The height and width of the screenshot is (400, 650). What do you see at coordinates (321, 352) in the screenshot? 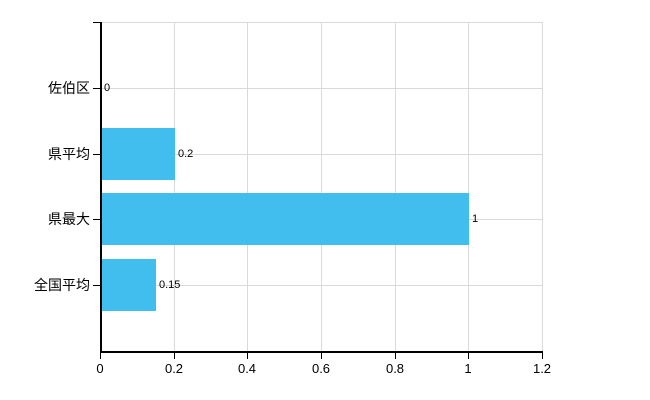
I see `x-axis` at bounding box center [321, 352].